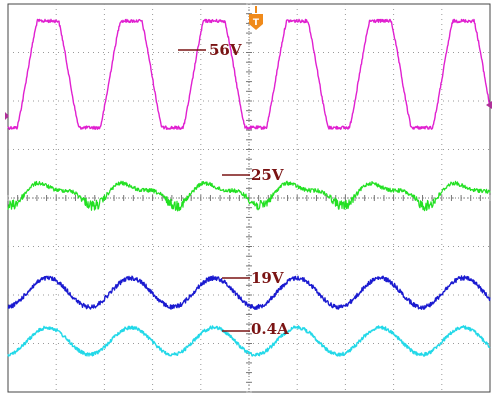 The height and width of the screenshot is (398, 496). Describe the element at coordinates (267, 175) in the screenshot. I see `ch2-label: 25V` at that location.